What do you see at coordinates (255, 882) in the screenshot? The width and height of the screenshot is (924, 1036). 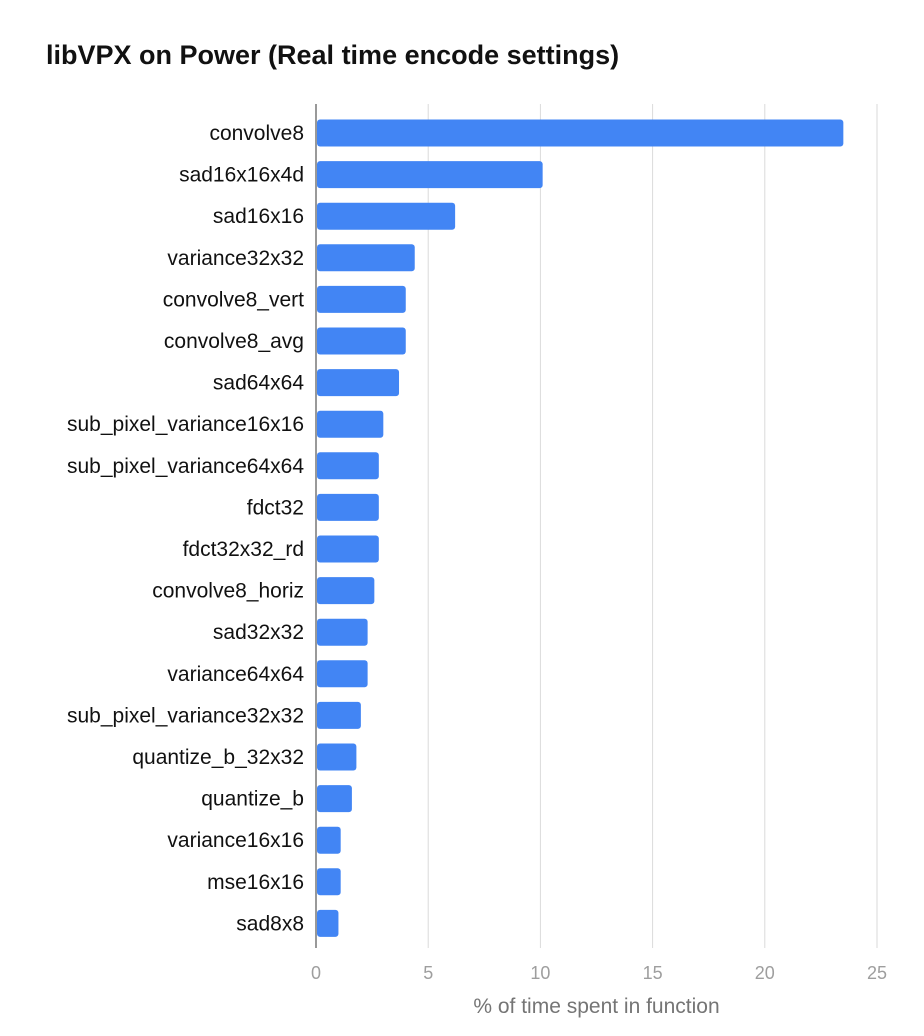 I see `category-label: mse16x16` at bounding box center [255, 882].